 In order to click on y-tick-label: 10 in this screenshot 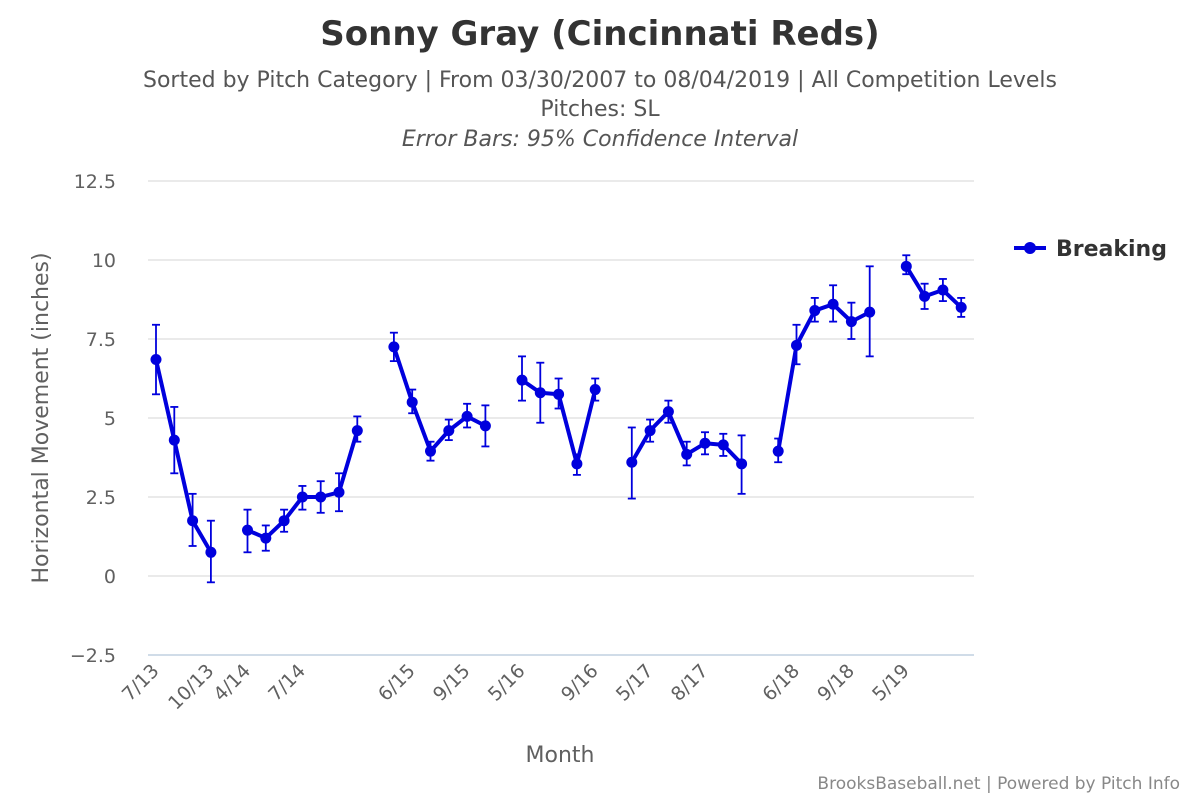, I will do `click(104, 261)`.